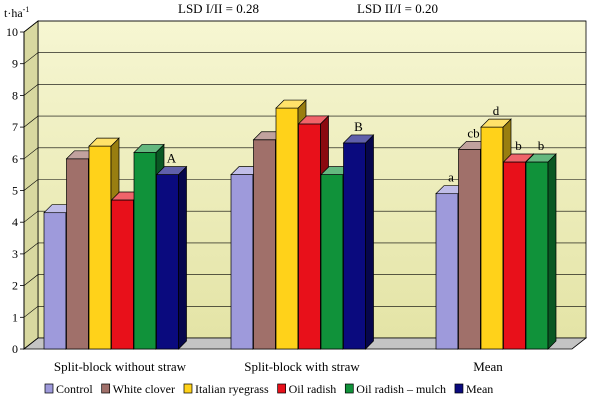  Describe the element at coordinates (479, 389) in the screenshot. I see `legend-label: Mean` at that location.